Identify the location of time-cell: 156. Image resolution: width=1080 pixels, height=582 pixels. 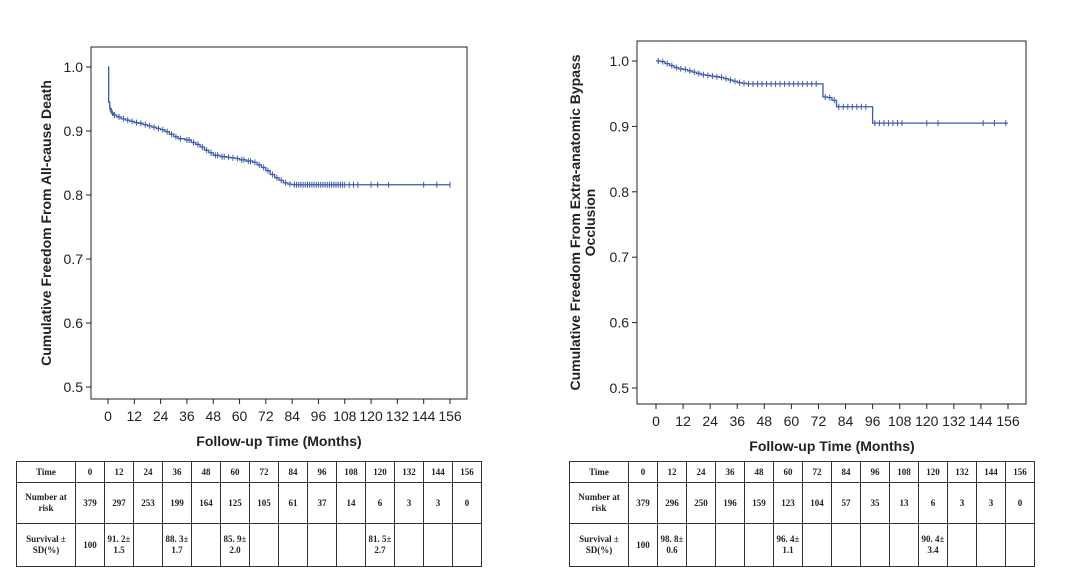
(467, 472).